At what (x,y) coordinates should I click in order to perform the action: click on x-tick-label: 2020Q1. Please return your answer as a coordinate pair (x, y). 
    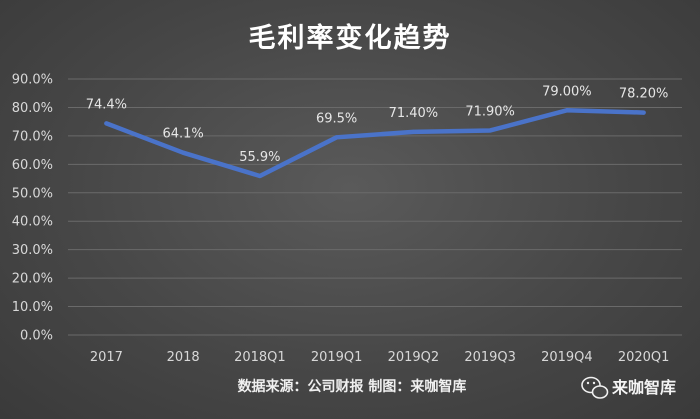
    Looking at the image, I should click on (644, 357).